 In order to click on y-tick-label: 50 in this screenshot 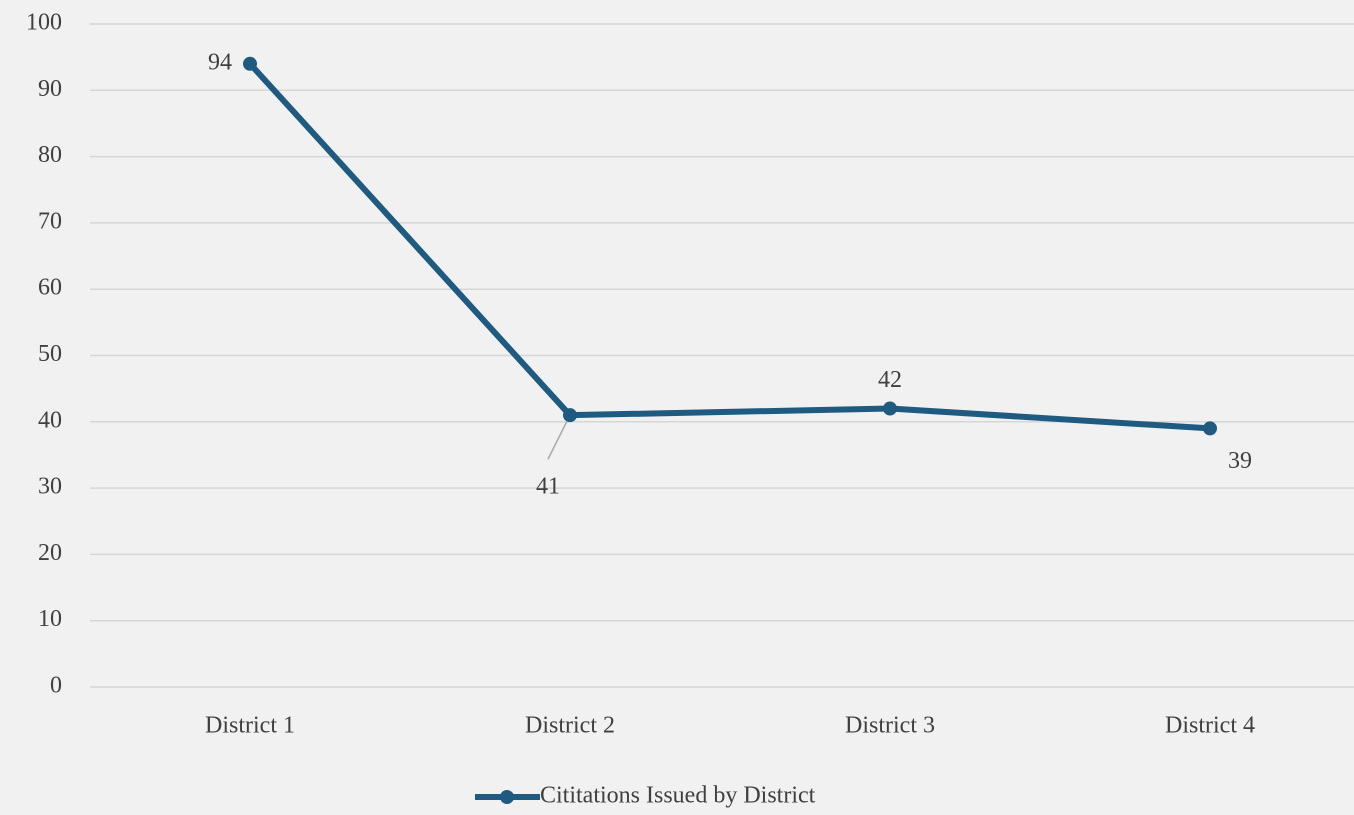, I will do `click(50, 354)`.